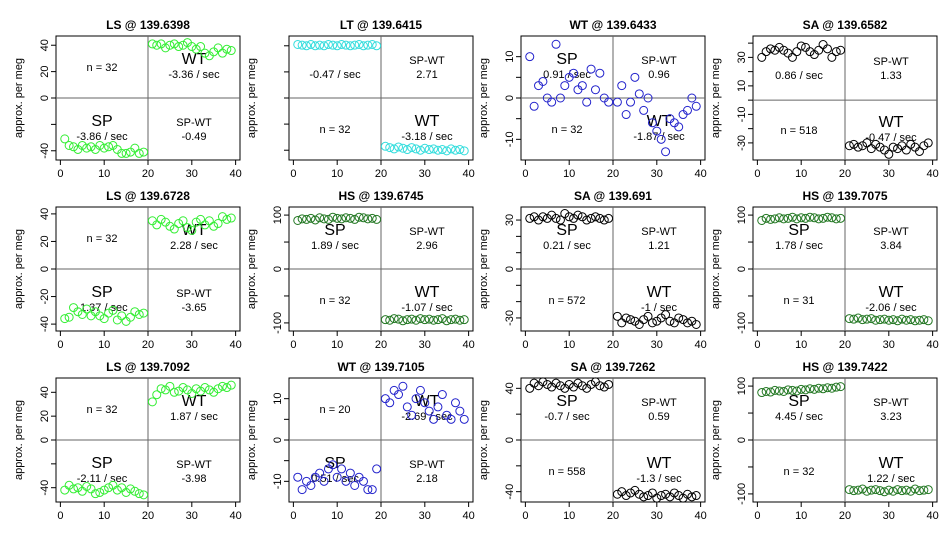 The image size is (950, 555). I want to click on y-tick-label: 20, so click(45, 241).